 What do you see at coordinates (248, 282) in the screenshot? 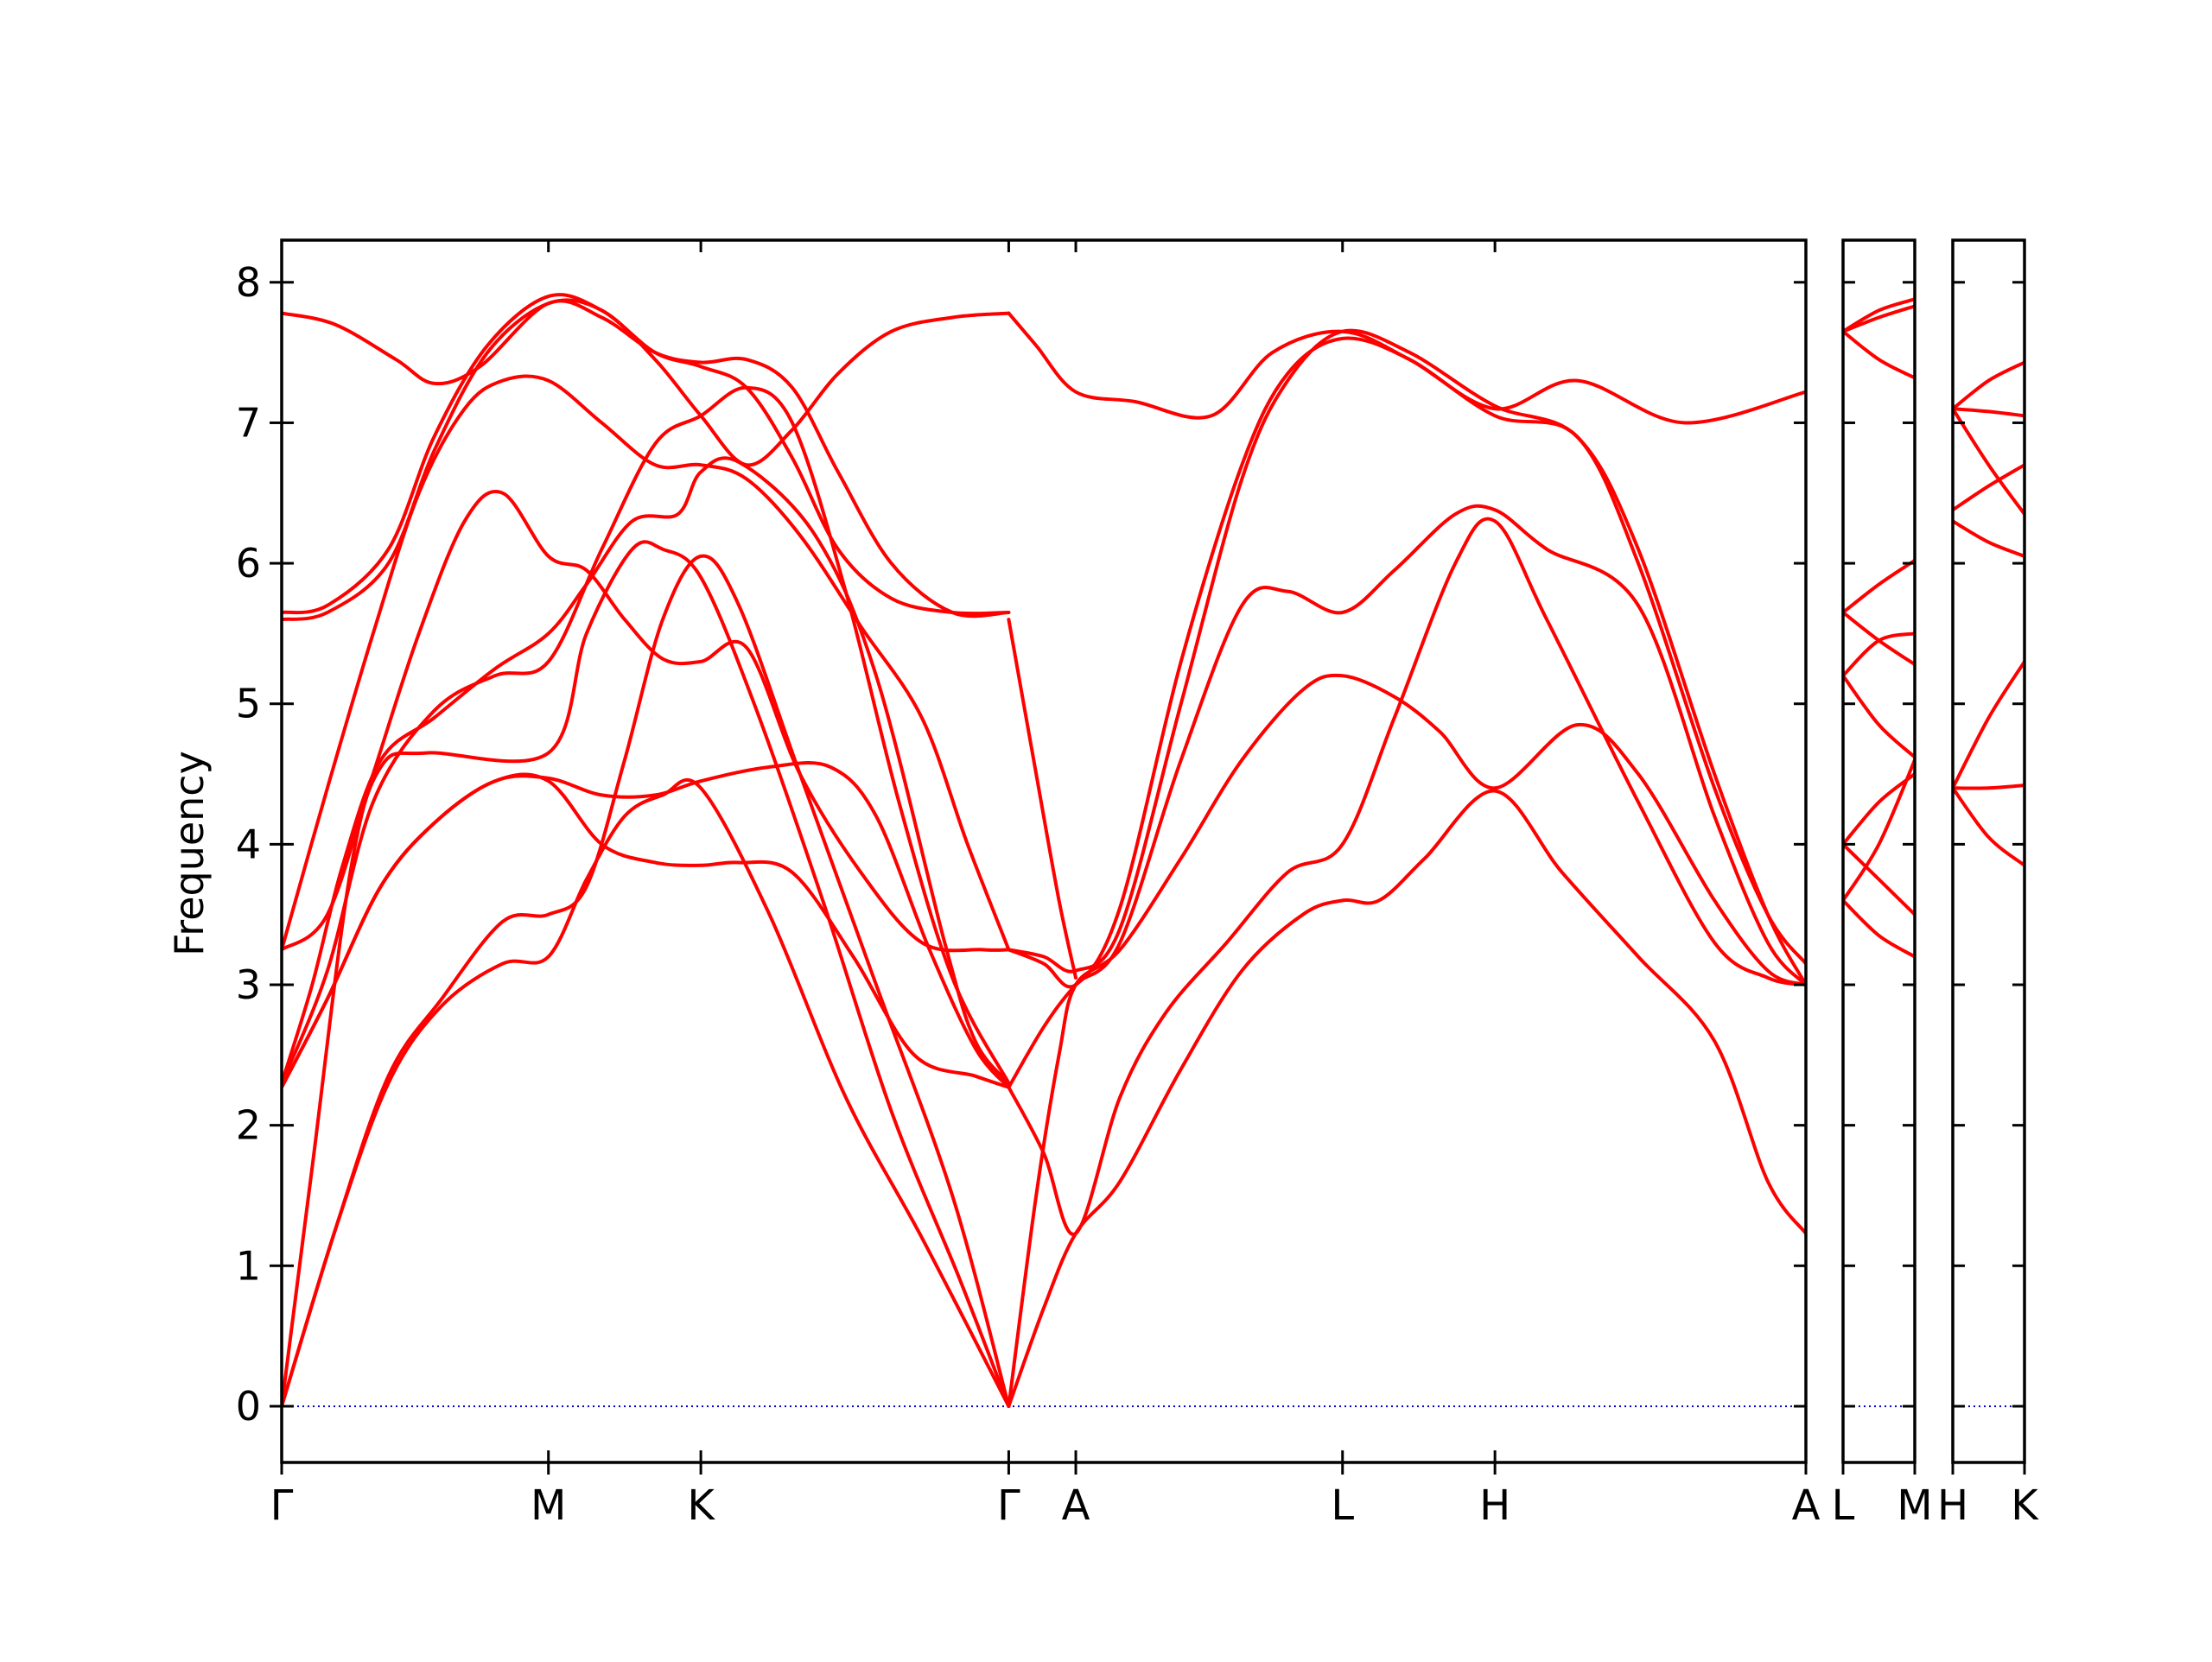
I see `y-tick-label: 8` at bounding box center [248, 282].